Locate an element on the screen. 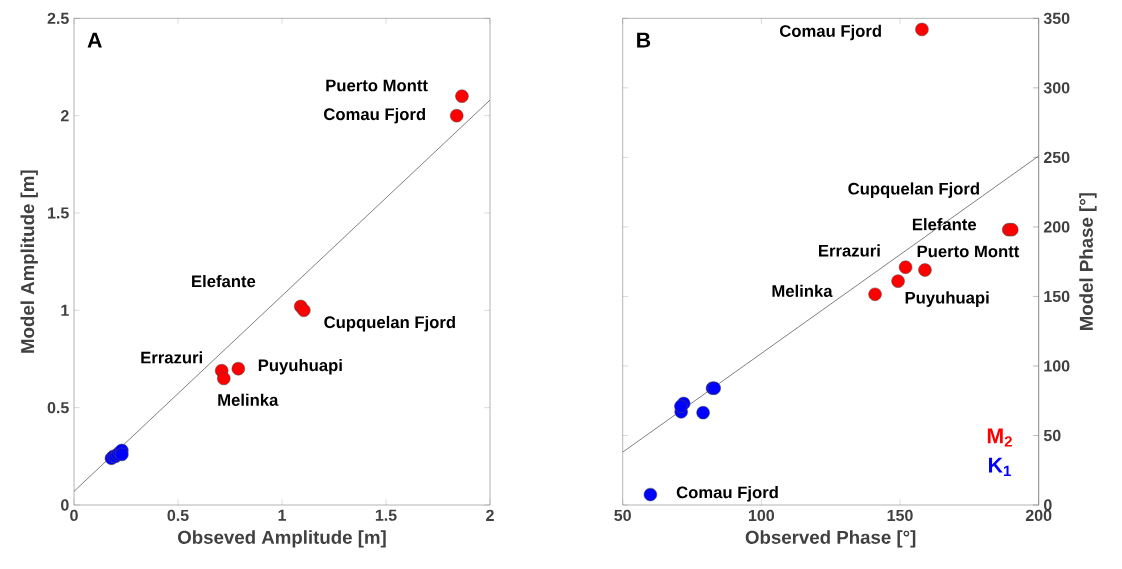 The width and height of the screenshot is (1122, 569). x-tick-label: 100 is located at coordinates (761, 515).